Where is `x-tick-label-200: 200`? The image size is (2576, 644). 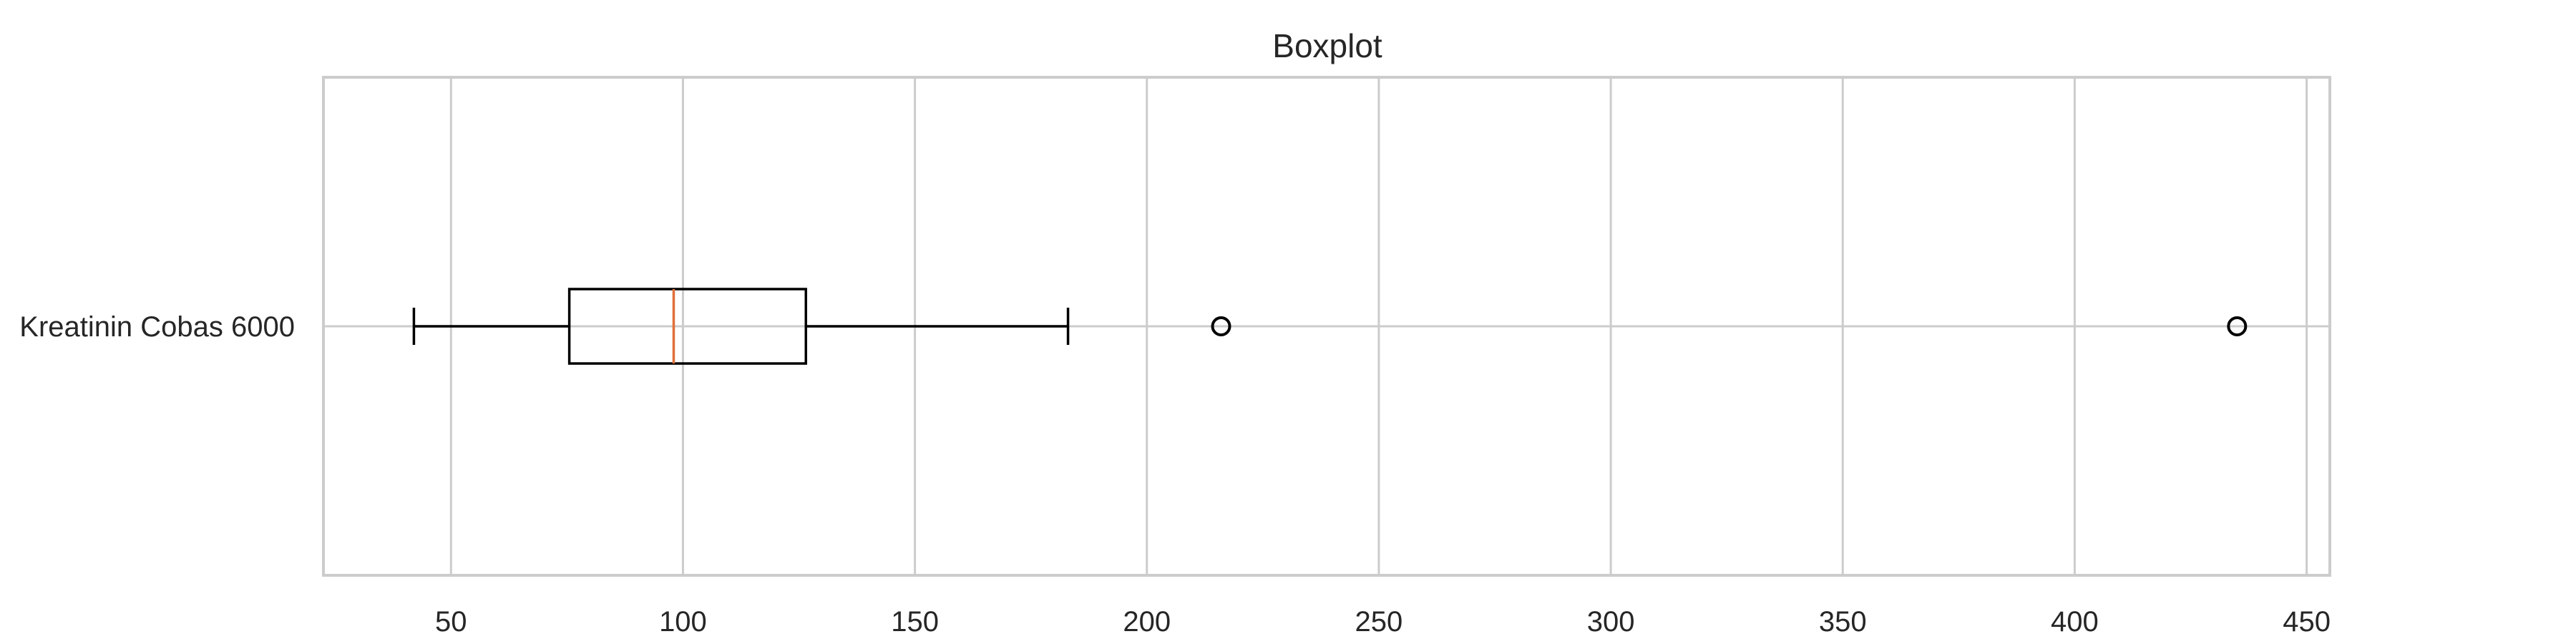 x-tick-label-200: 200 is located at coordinates (1147, 622).